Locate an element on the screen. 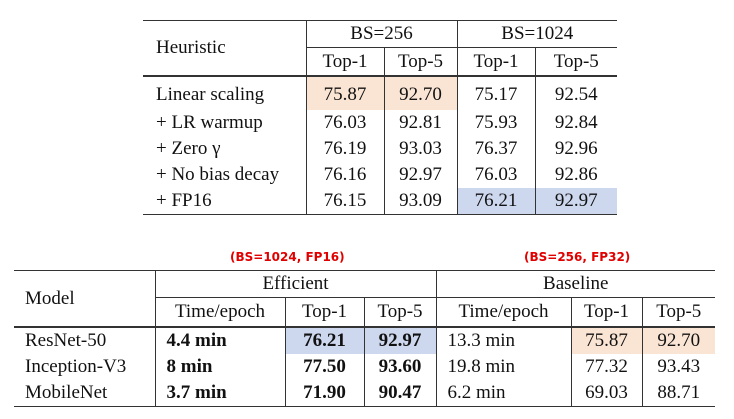 This screenshot has height=419, width=734. group-header-bs1024: BS=1024 is located at coordinates (536, 34).